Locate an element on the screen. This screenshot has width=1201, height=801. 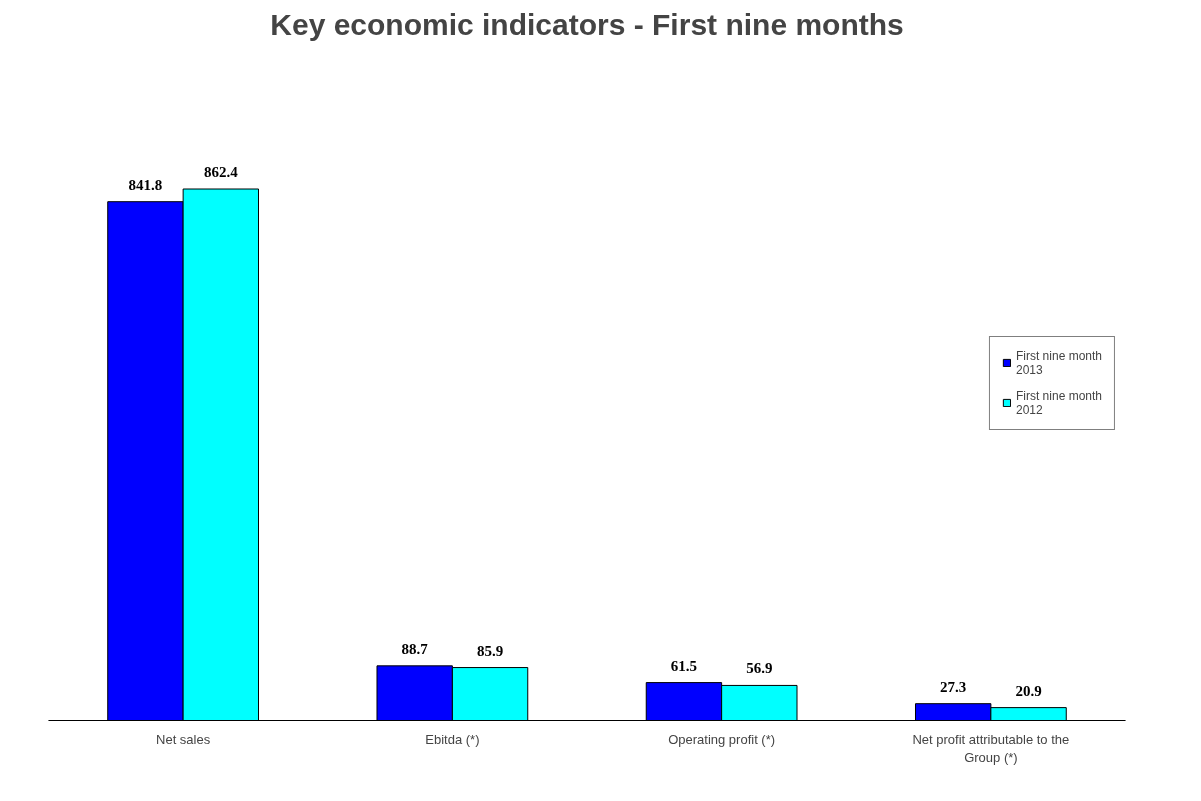
data-label: 61.5 is located at coordinates (684, 665).